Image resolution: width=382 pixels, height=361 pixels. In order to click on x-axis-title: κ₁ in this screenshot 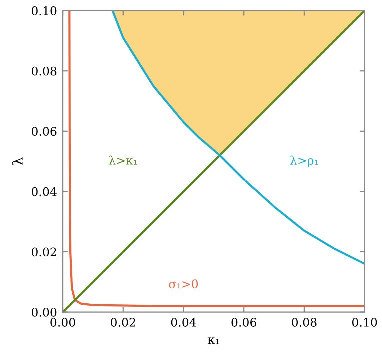, I will do `click(214, 341)`.